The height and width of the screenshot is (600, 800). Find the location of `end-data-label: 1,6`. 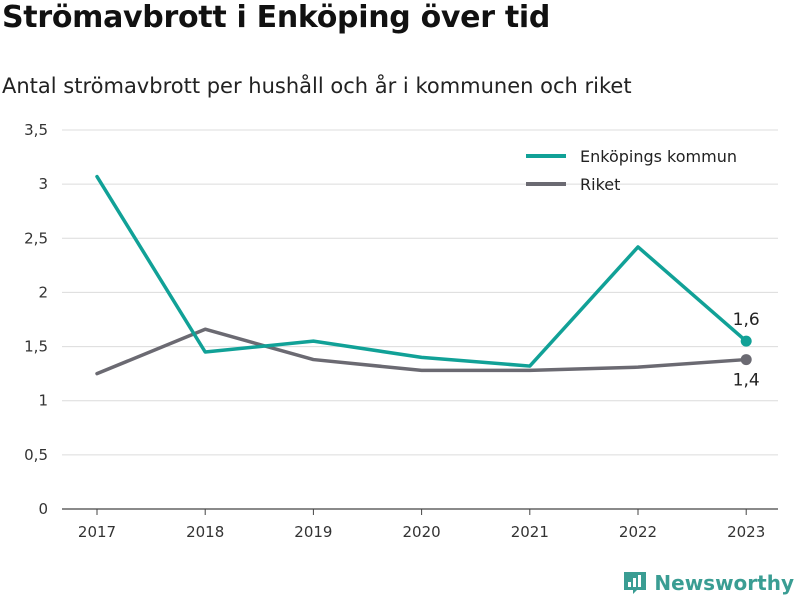

end-data-label: 1,6 is located at coordinates (746, 320).